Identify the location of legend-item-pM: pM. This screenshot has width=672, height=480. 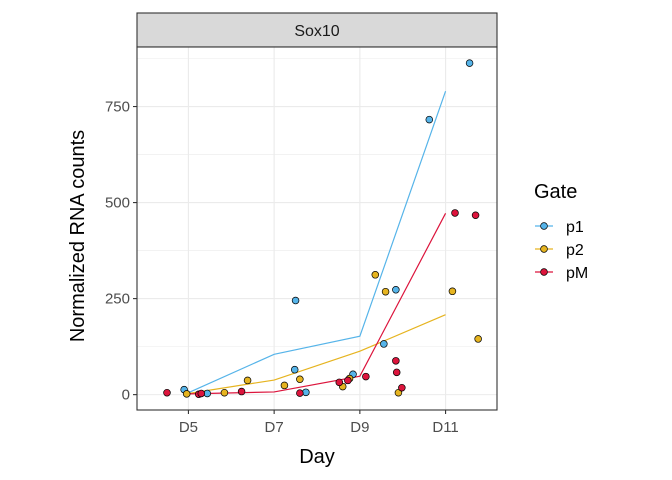
(561, 273).